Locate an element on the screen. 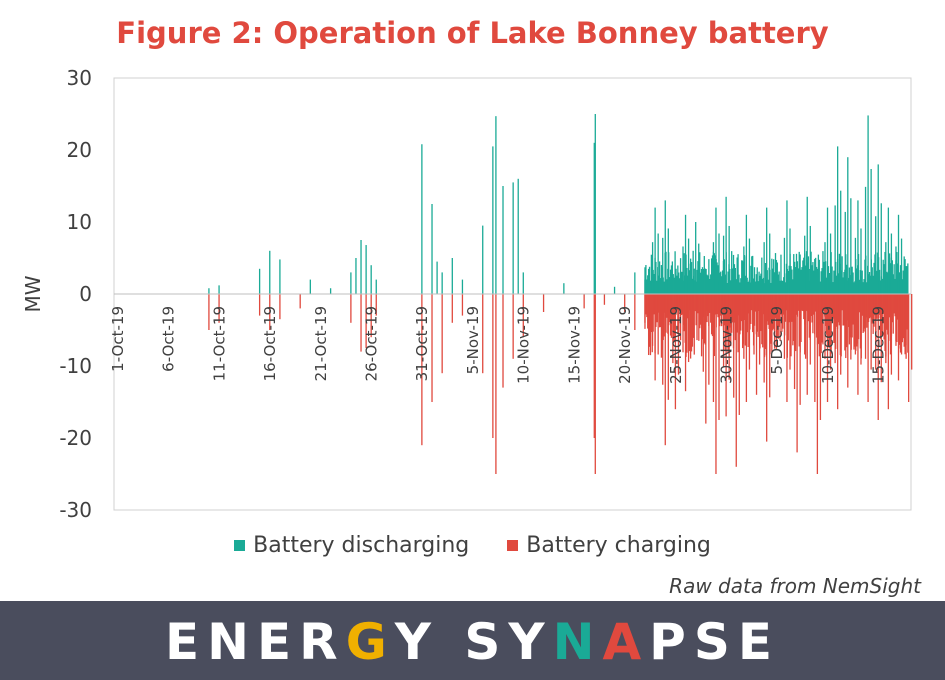 The height and width of the screenshot is (680, 945). x-tick-label: 16-Oct-19 is located at coordinates (270, 343).